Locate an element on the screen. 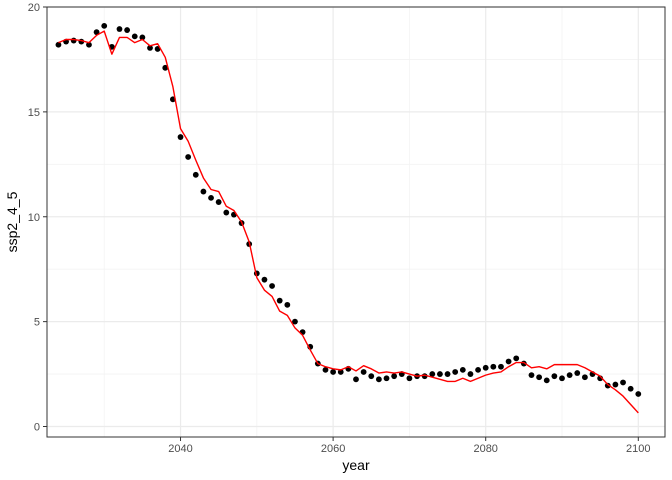  x-tick-label: 2080 is located at coordinates (485, 449).